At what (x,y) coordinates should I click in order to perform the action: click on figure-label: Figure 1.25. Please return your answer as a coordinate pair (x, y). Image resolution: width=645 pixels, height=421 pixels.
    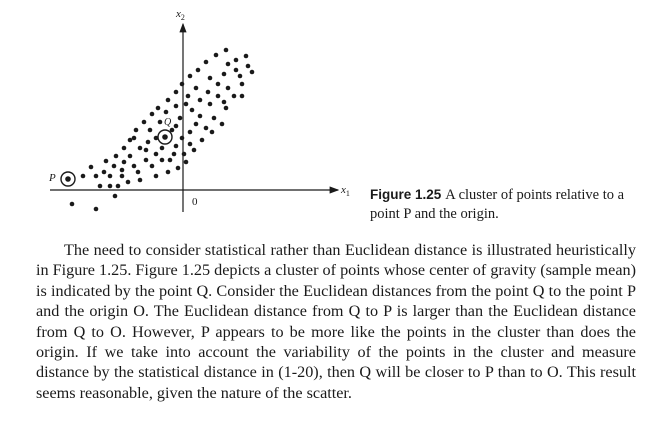
    Looking at the image, I should click on (406, 194).